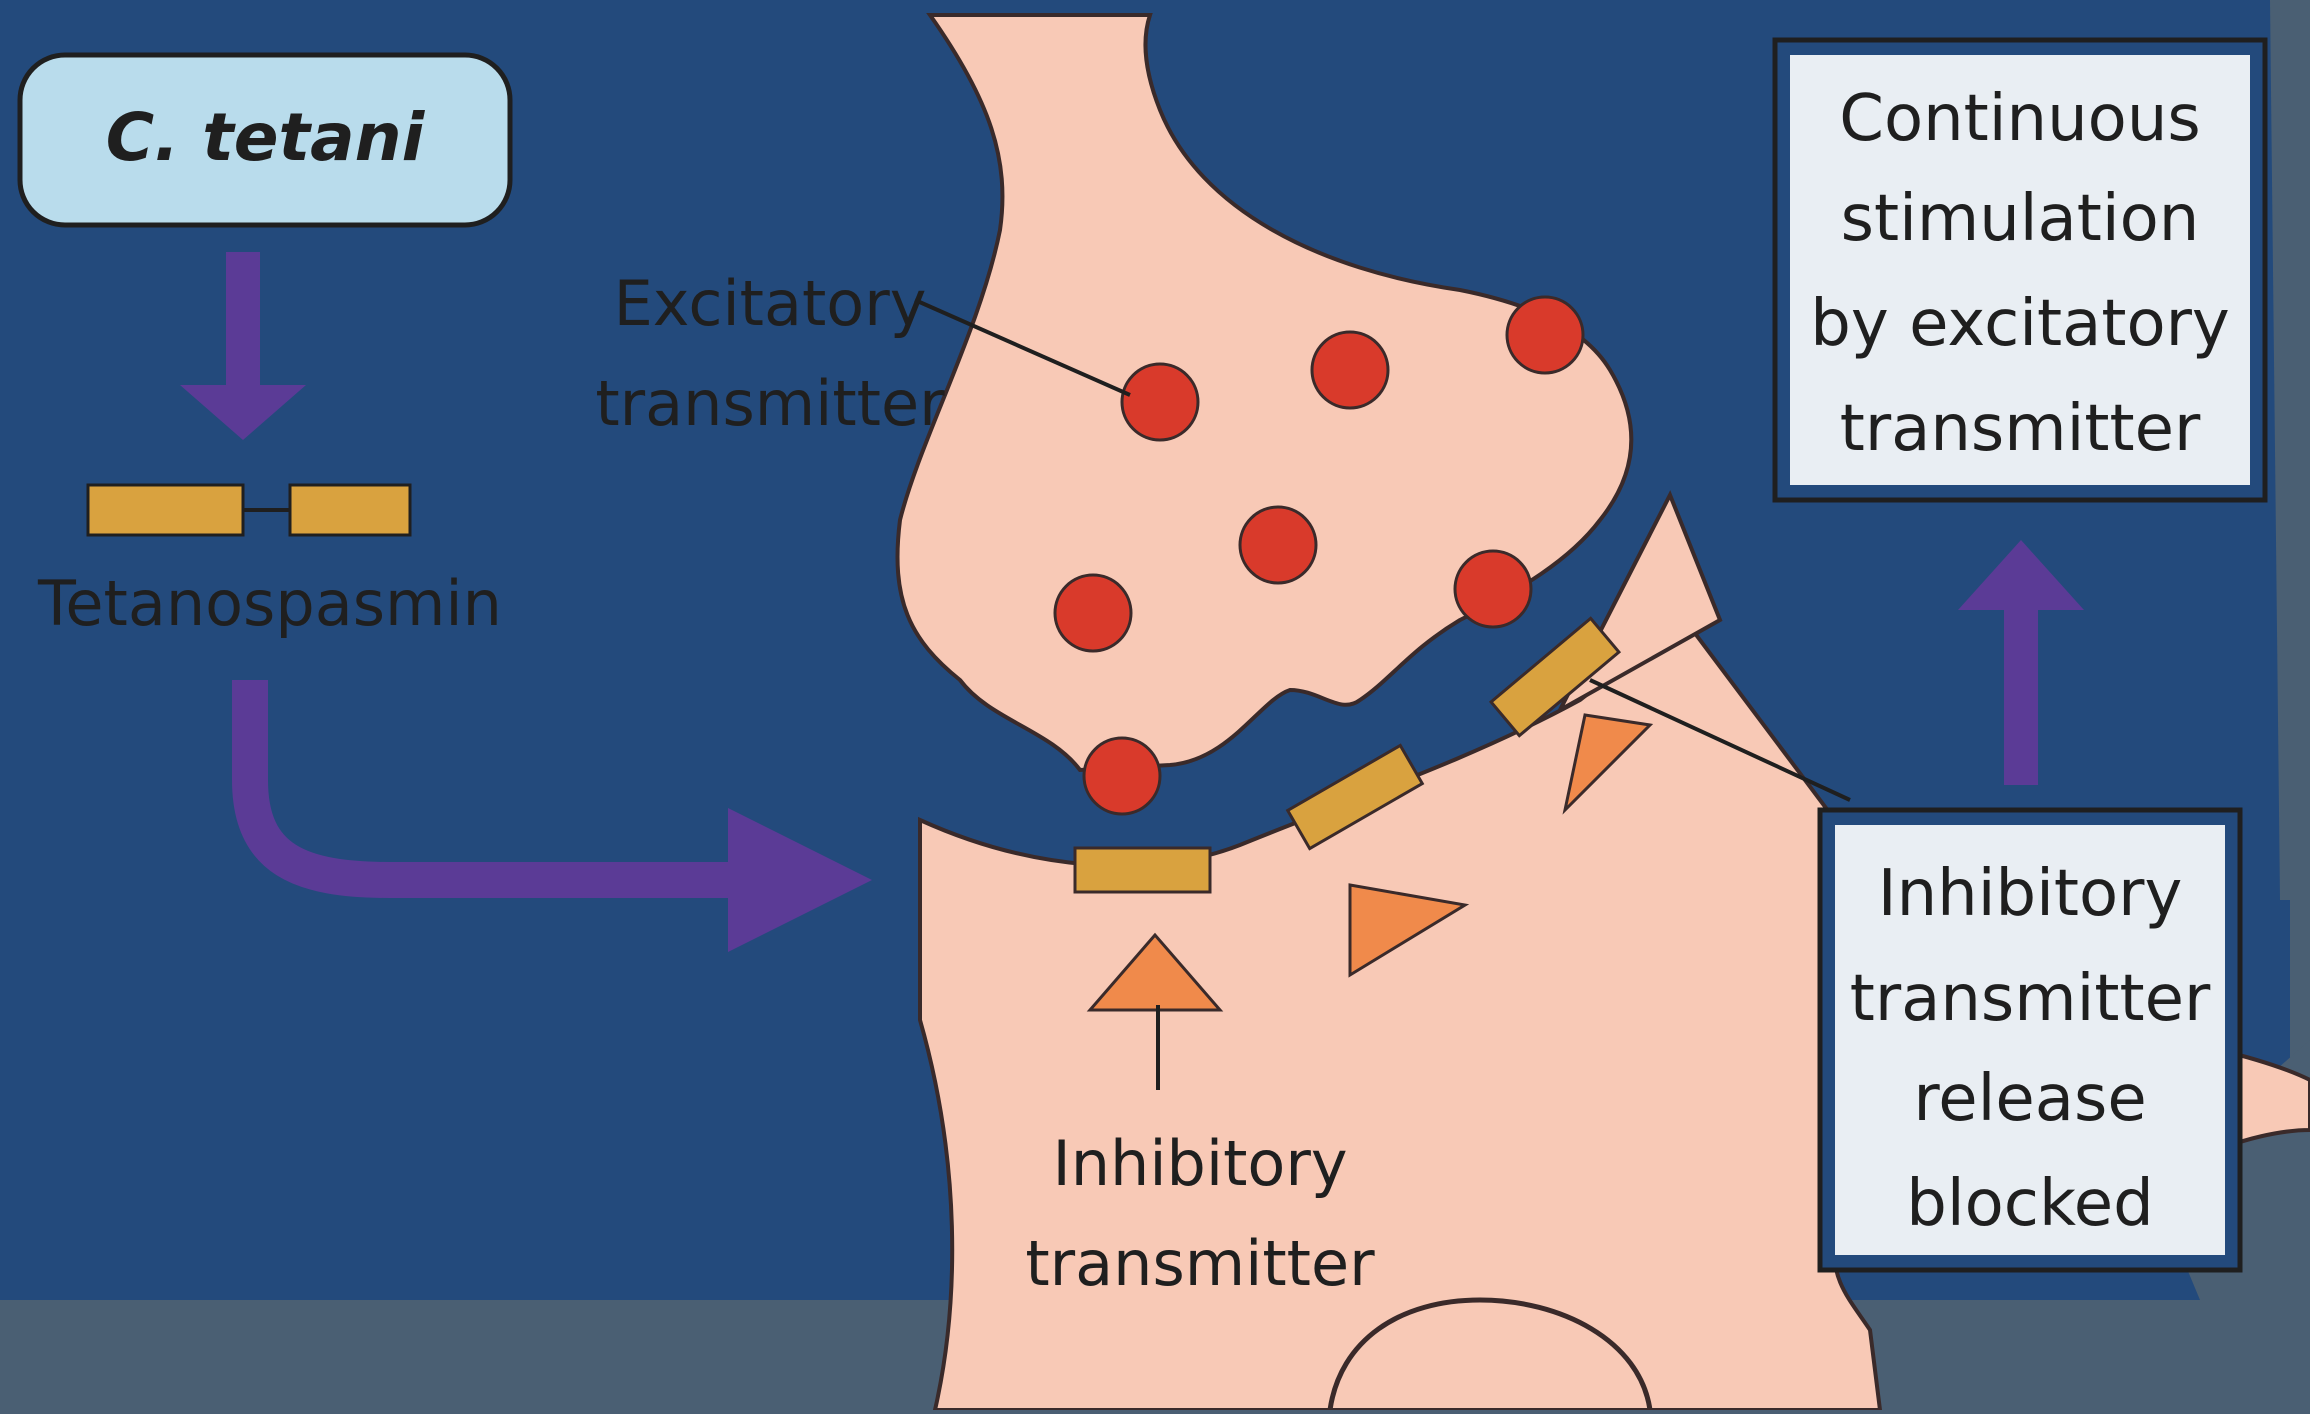 The height and width of the screenshot is (1414, 2310). I want to click on right-edge-strip, so click(2290, 450).